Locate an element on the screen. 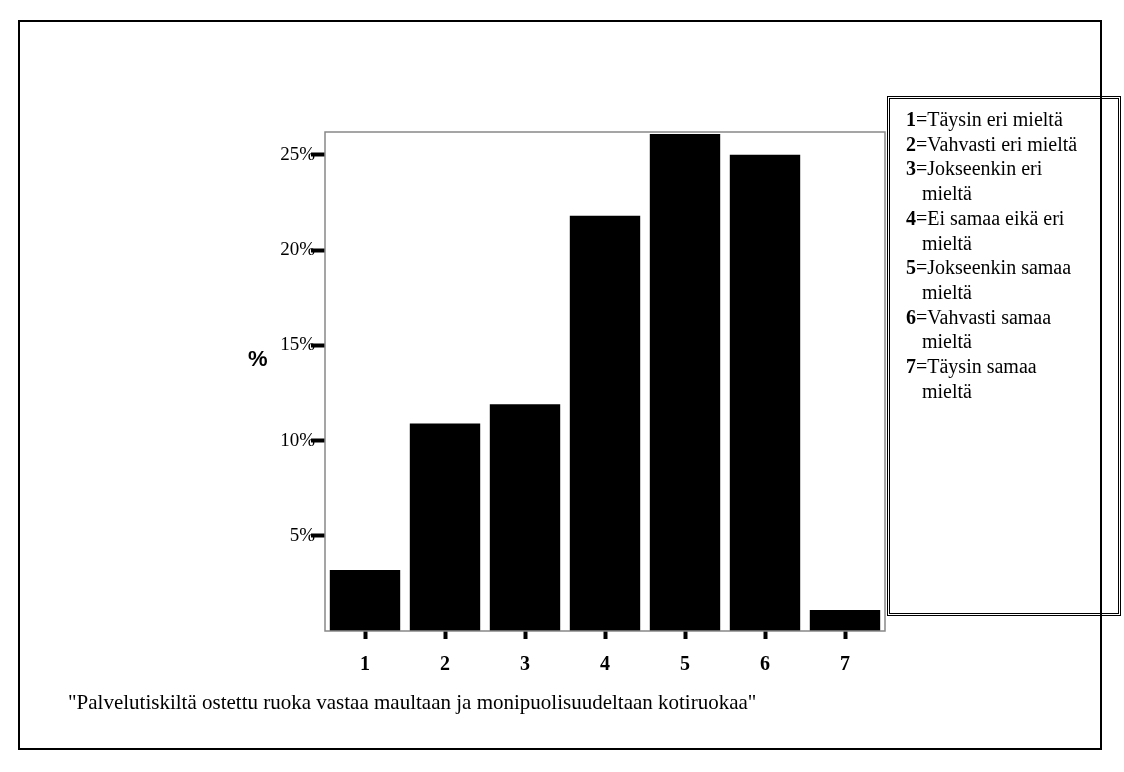  text: 4=Ei samaa eikä eri mieltä is located at coordinates (986, 230).